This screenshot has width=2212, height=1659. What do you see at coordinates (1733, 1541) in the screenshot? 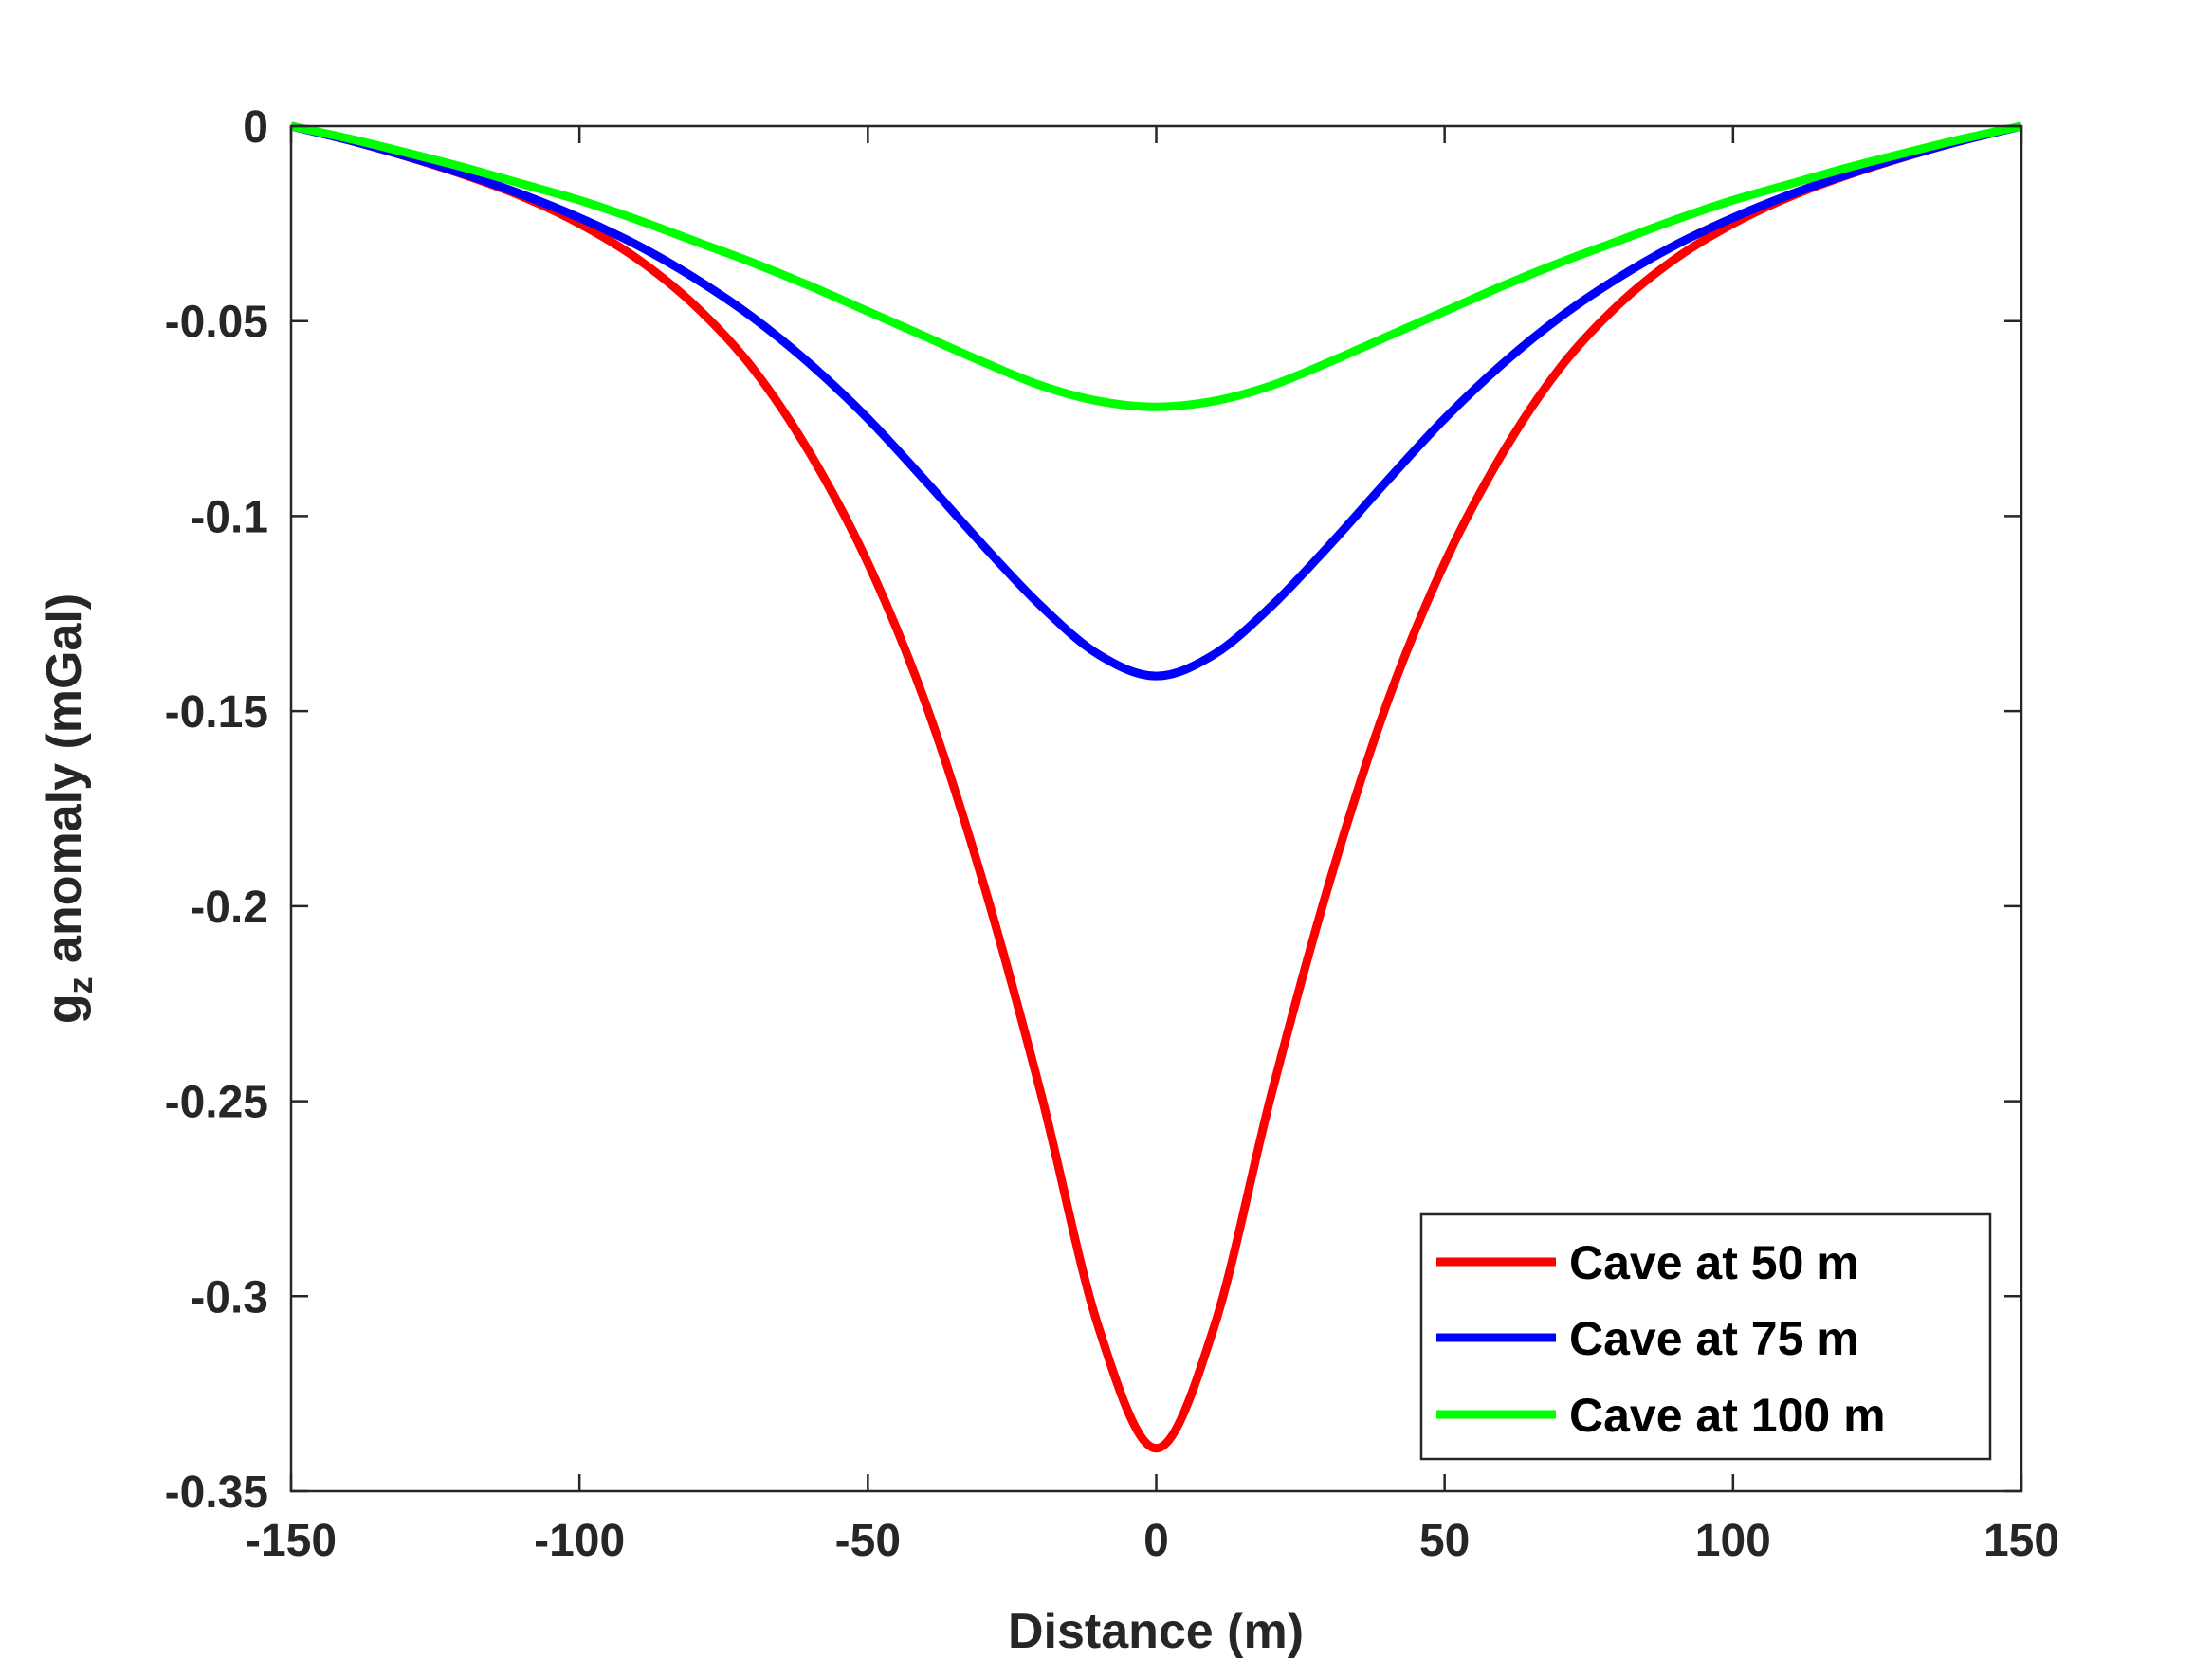
I see `x-tick-label: 100` at bounding box center [1733, 1541].